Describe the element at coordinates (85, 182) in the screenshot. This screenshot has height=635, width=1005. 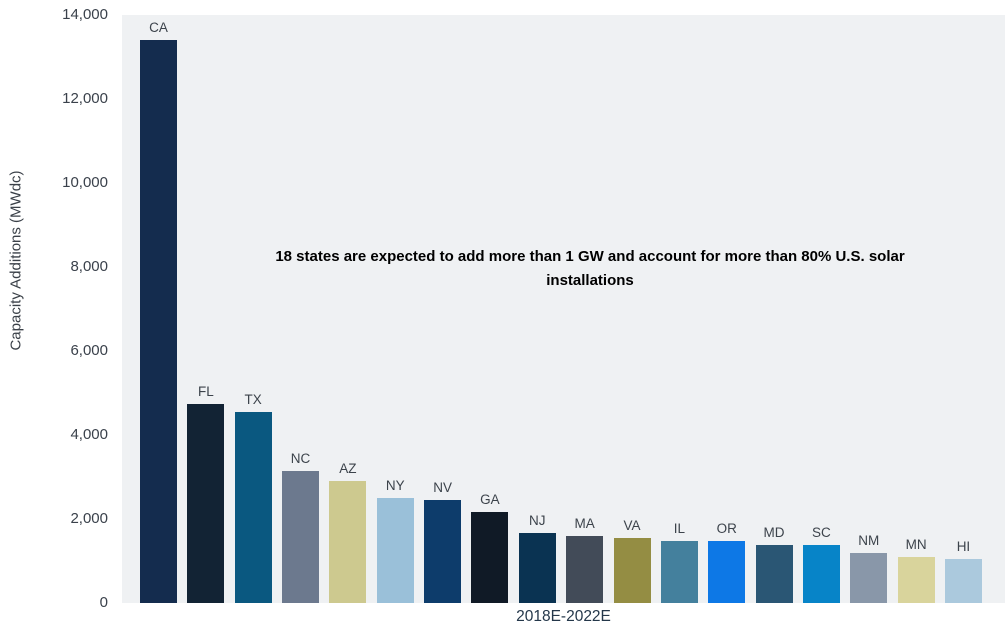
I see `y-tick-label: 10,000` at that location.